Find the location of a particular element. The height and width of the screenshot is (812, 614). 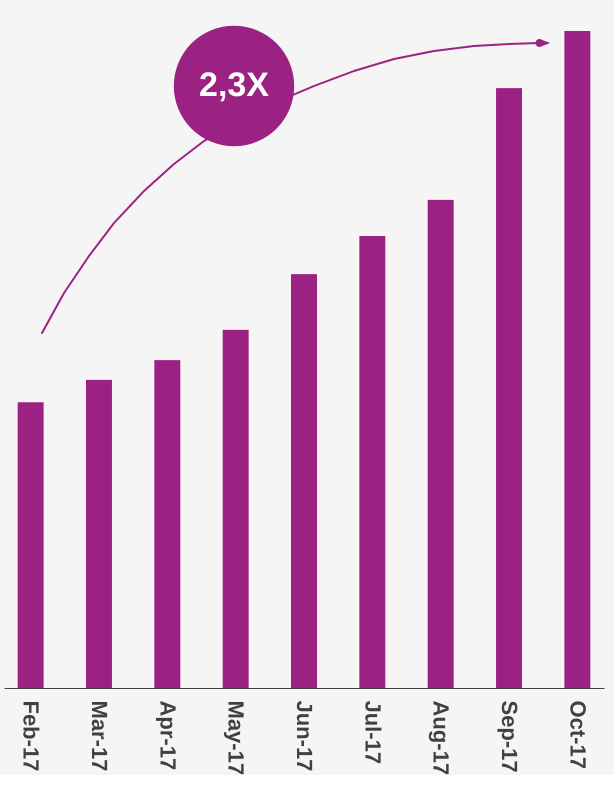

x-tick-label: Apr-17 is located at coordinates (167, 735).